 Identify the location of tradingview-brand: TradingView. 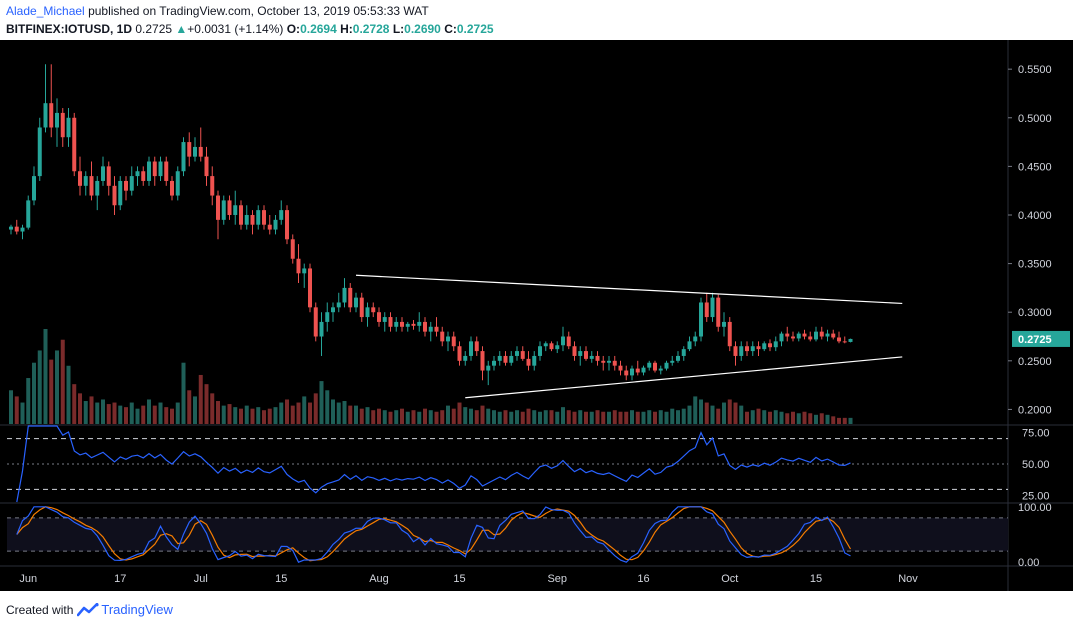
(137, 609).